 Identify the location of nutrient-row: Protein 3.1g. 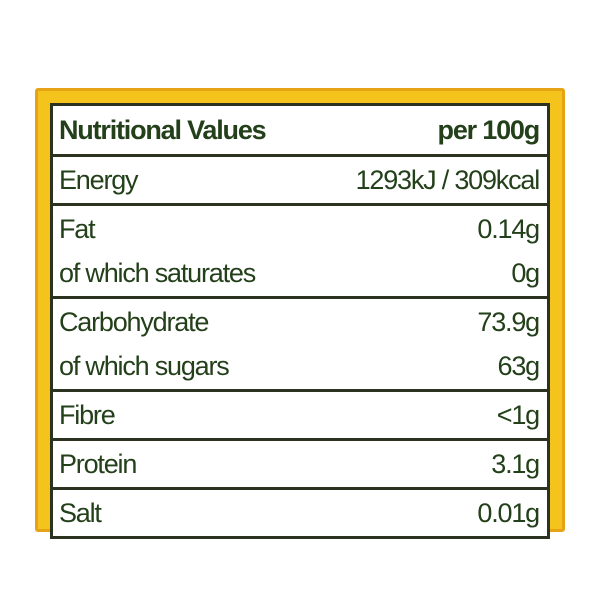
(300, 464).